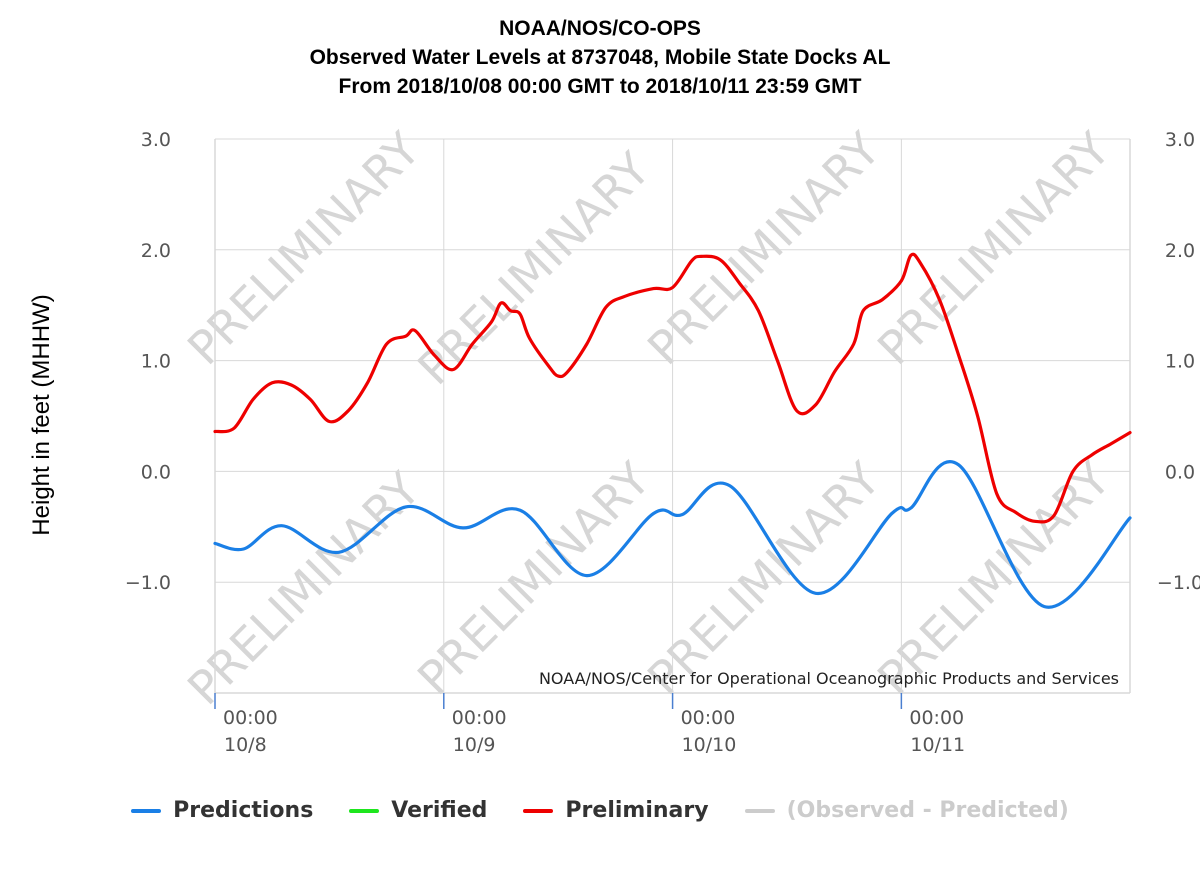 Image resolution: width=1200 pixels, height=874 pixels. What do you see at coordinates (927, 810) in the screenshot?
I see `legend-label: (Observed - Predicted)` at bounding box center [927, 810].